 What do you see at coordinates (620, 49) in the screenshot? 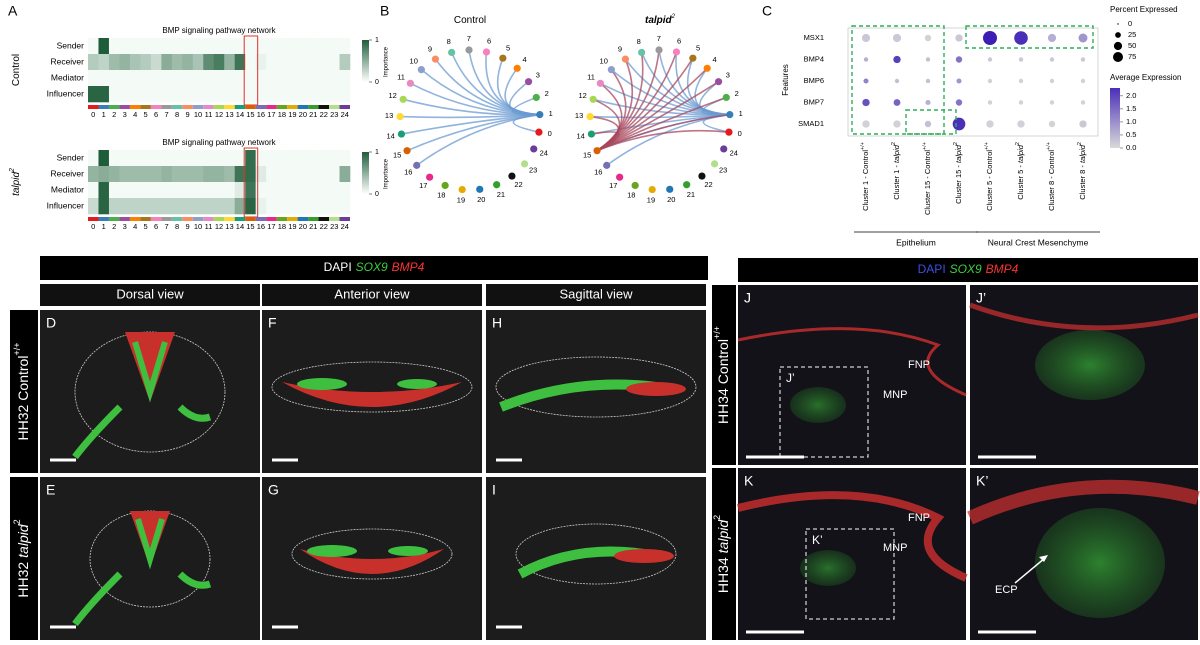
I see `node-label: 9` at bounding box center [620, 49].